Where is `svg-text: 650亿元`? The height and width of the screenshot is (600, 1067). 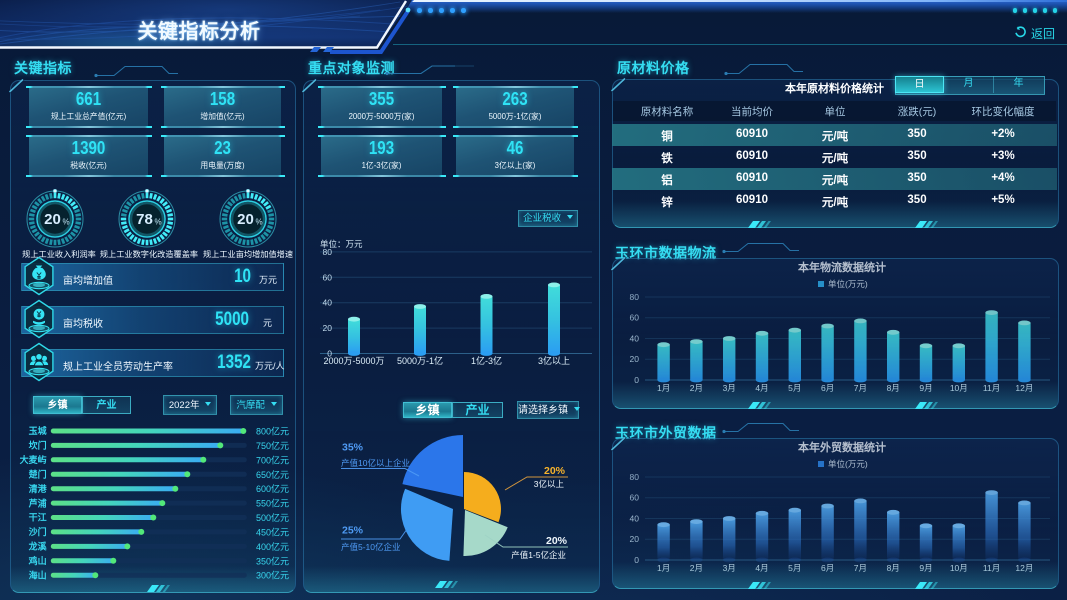 svg-text: 650亿元 is located at coordinates (272, 474).